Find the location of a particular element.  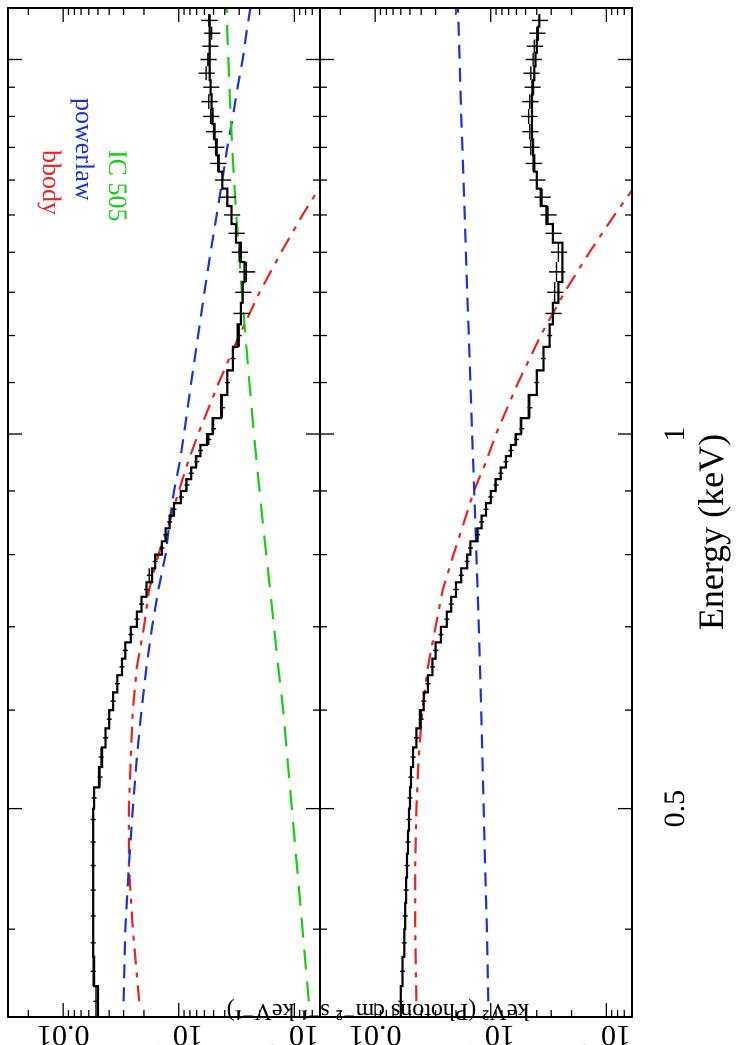

legend-entry-powerlaw: powerlaw is located at coordinates (84, 149).